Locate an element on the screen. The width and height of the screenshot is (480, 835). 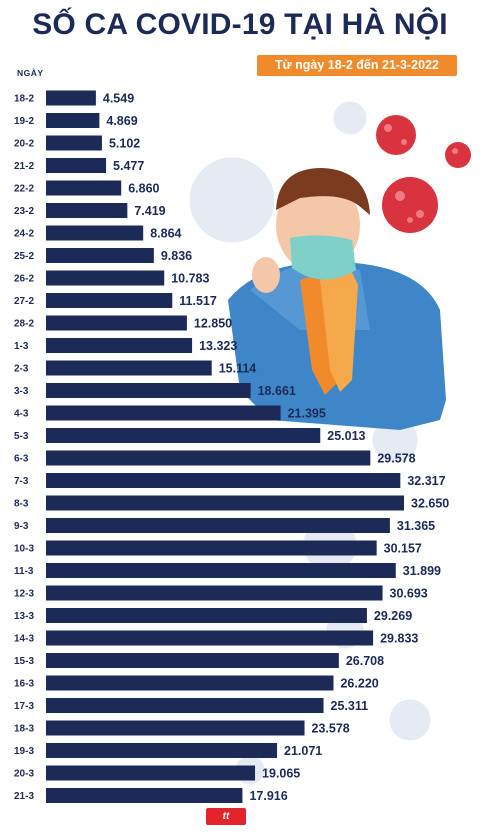
value-label: 32.317 is located at coordinates (426, 481).